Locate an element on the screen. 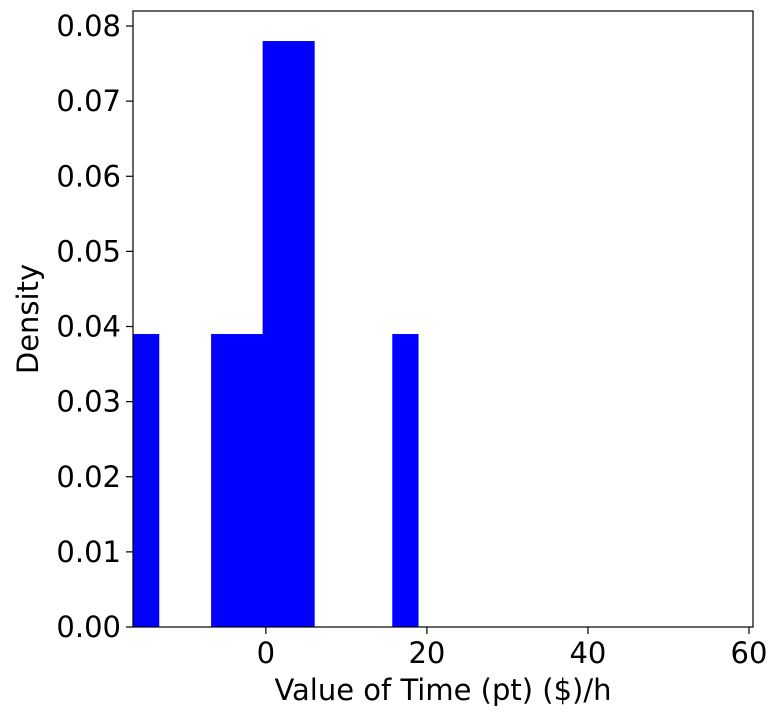  y-axis: 0.00 0.01 0.02 0.03 0.04 0.05 0.06 0.07 0.08 is located at coordinates (94, 326).